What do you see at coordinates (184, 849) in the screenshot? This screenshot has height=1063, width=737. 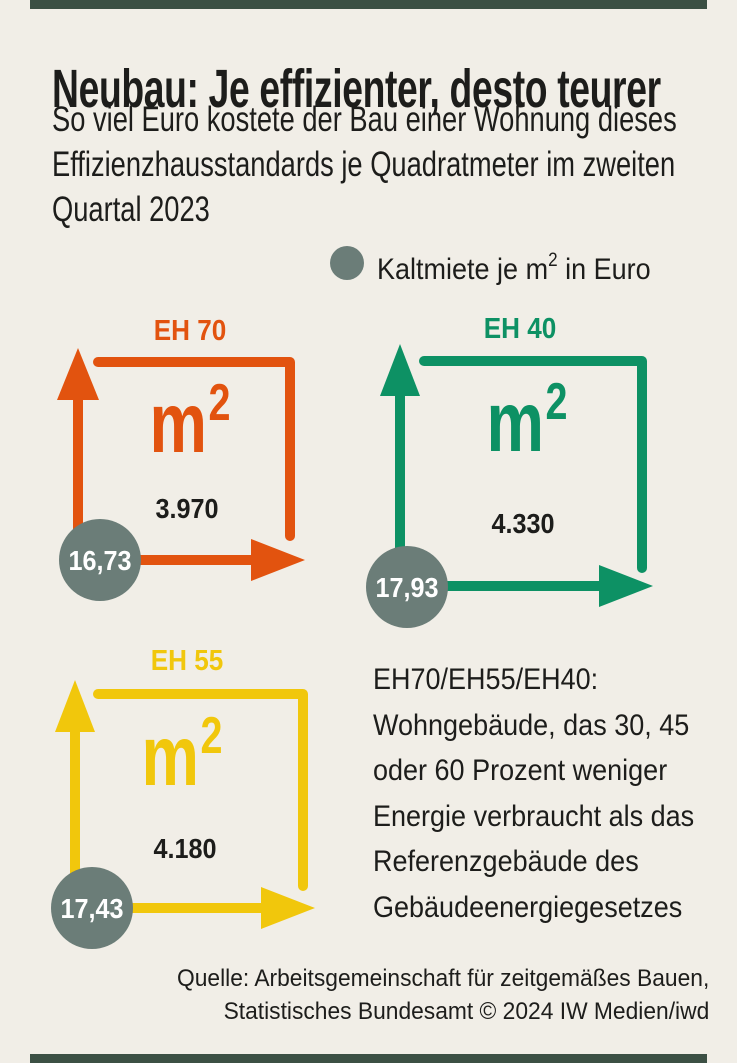 I see `eh55-cost-value: 4.180` at bounding box center [184, 849].